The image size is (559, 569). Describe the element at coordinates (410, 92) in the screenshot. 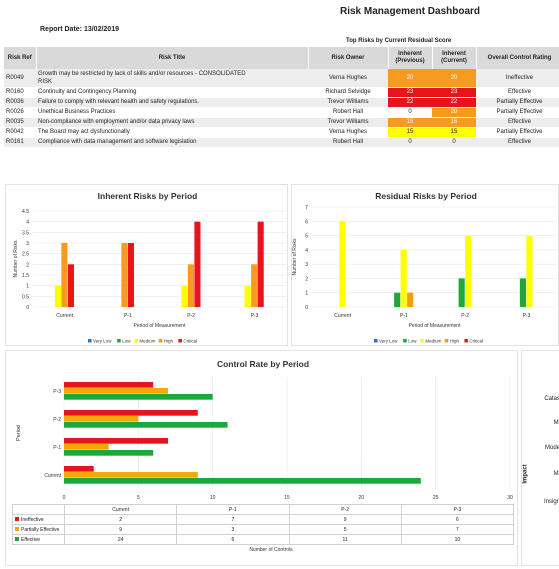

I see `inherent-previous-cell: 23` at that location.